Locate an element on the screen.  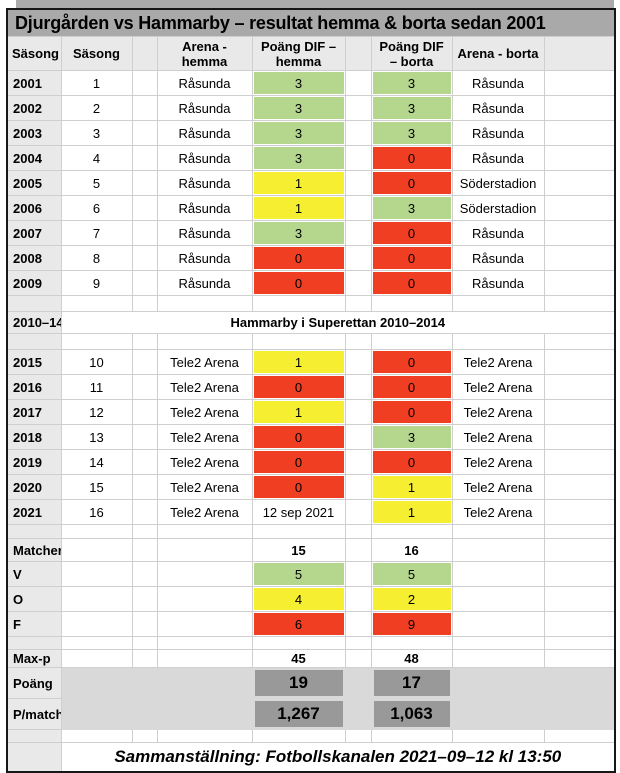
points-home-value: 1 is located at coordinates (298, 412).